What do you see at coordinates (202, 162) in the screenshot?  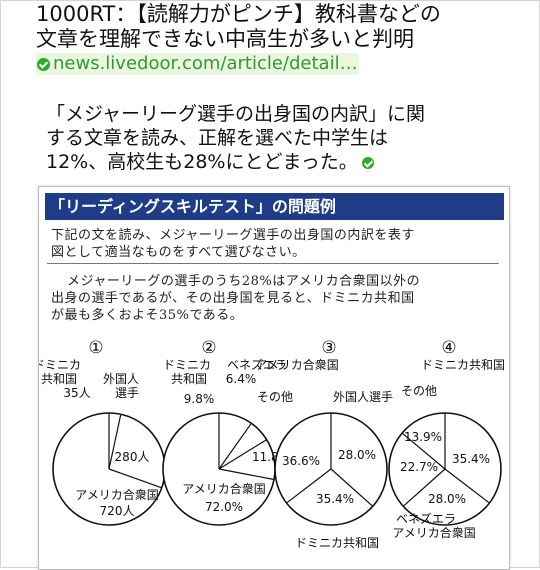 I see `body-line3-text: 12%、高校生も28%にとどまった。` at bounding box center [202, 162].